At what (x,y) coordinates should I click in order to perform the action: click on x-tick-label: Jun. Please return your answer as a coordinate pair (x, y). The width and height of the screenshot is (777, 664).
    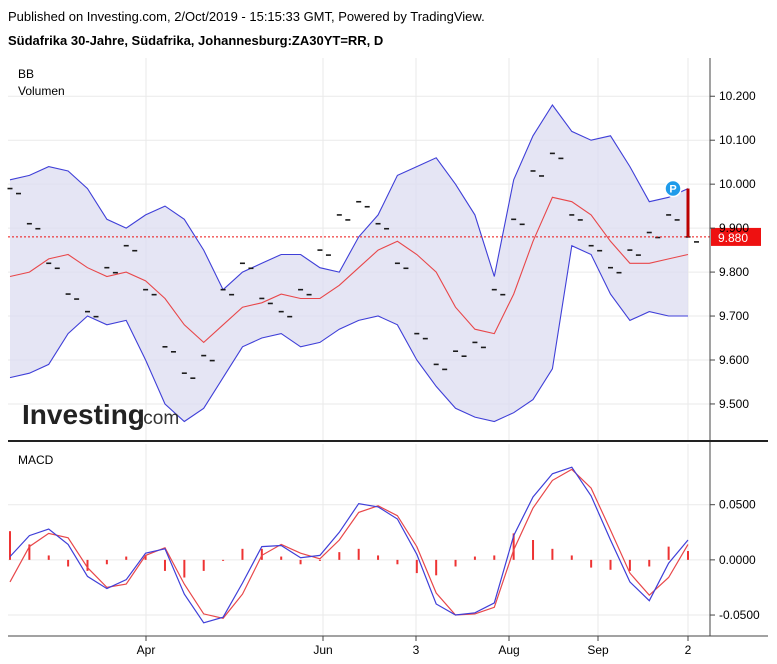
    Looking at the image, I should click on (322, 650).